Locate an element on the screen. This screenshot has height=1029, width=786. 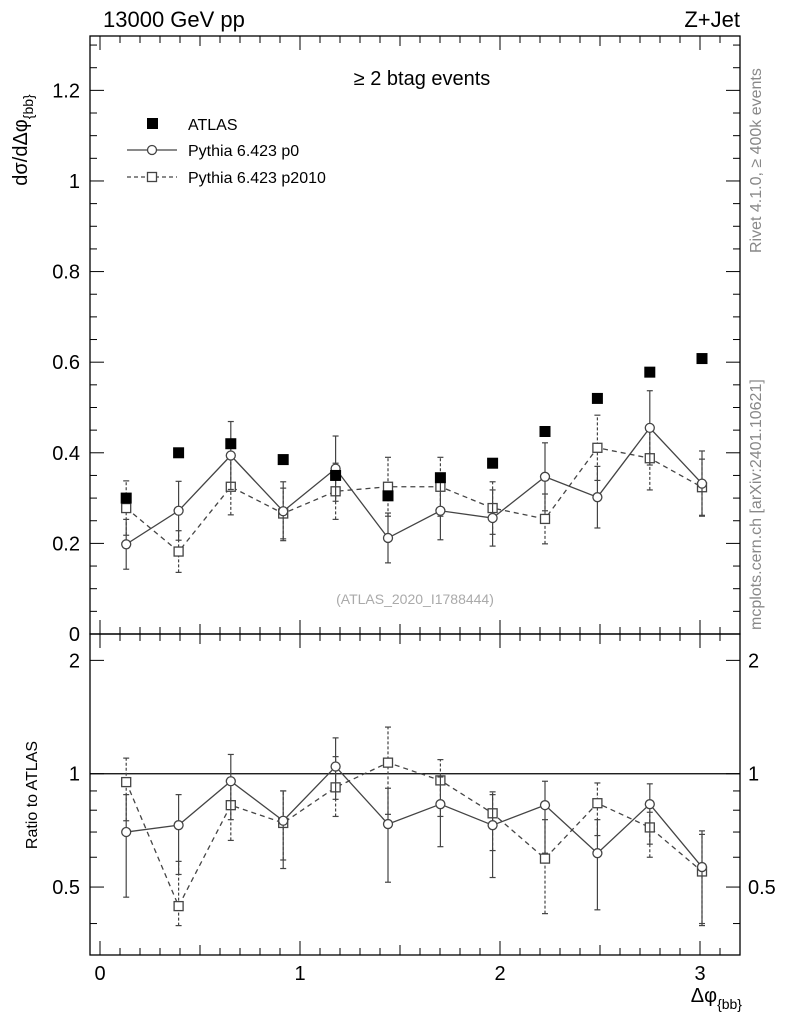
legend-marker-p2010 is located at coordinates (152, 177).